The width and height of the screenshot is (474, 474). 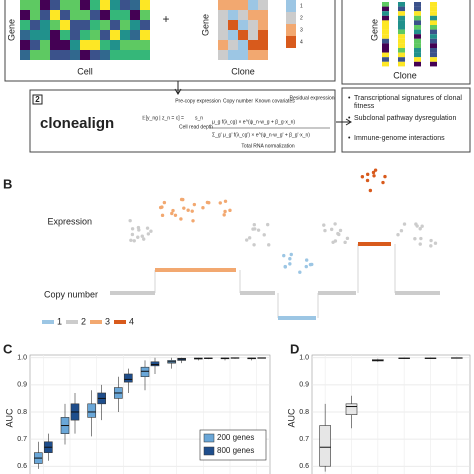 I want to click on y-axis-label: AUC, so click(x=291, y=418).